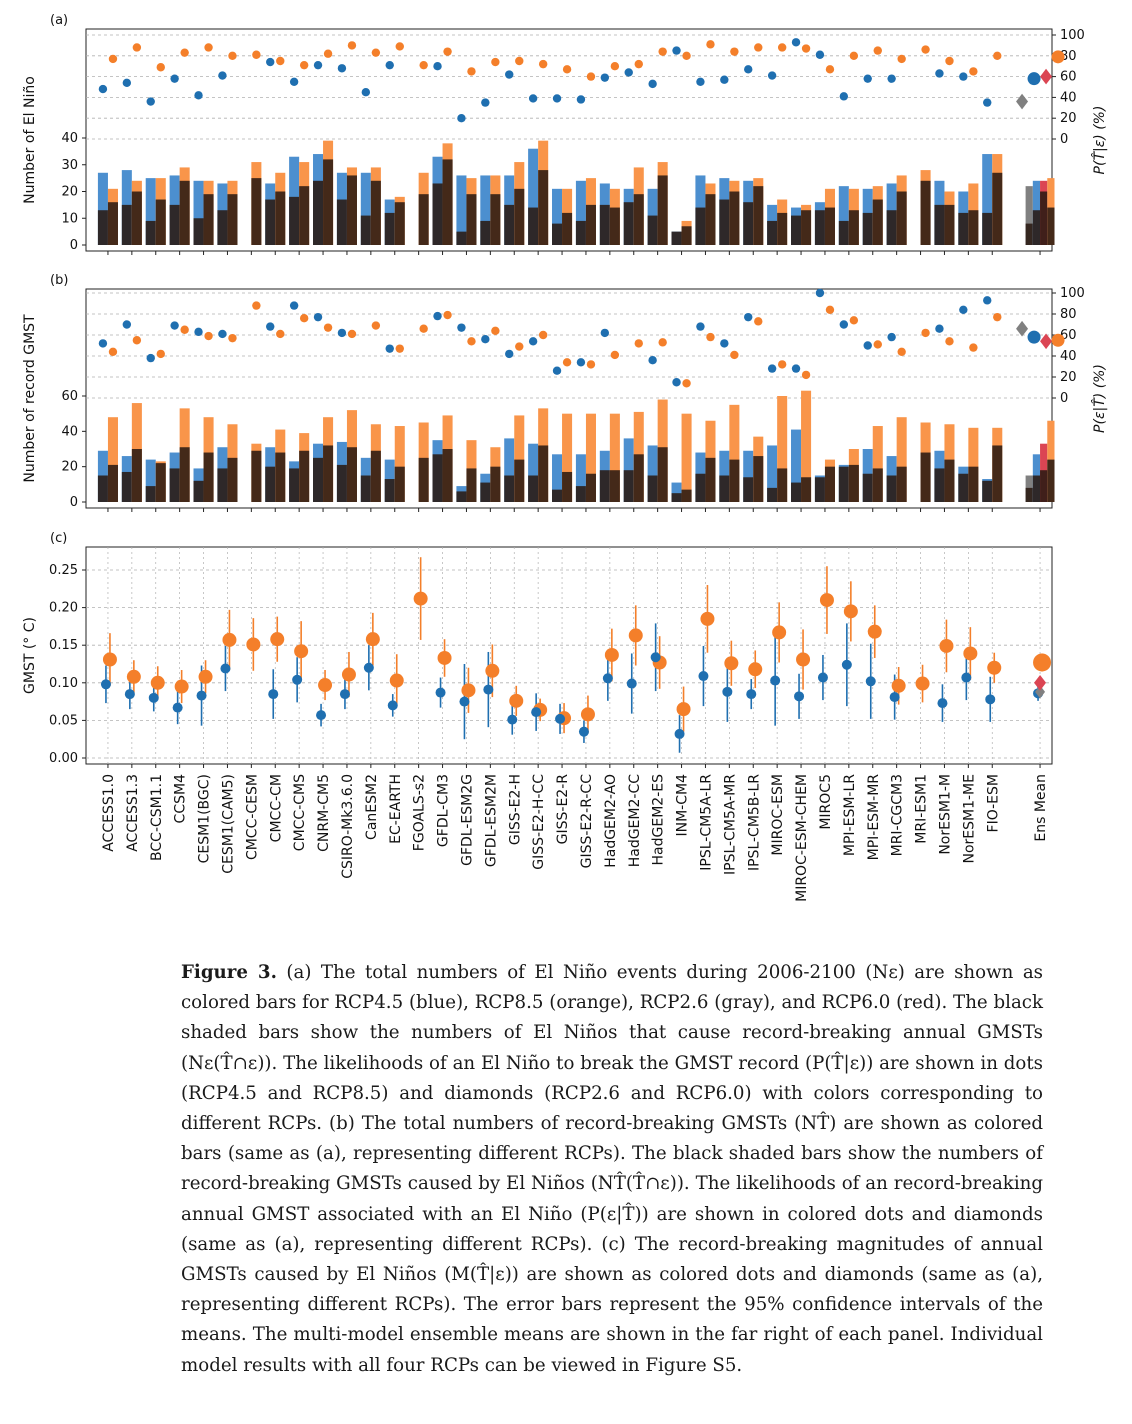 This screenshot has height=1424, width=1132. I want to click on left-tick-label: 0, so click(74, 245).